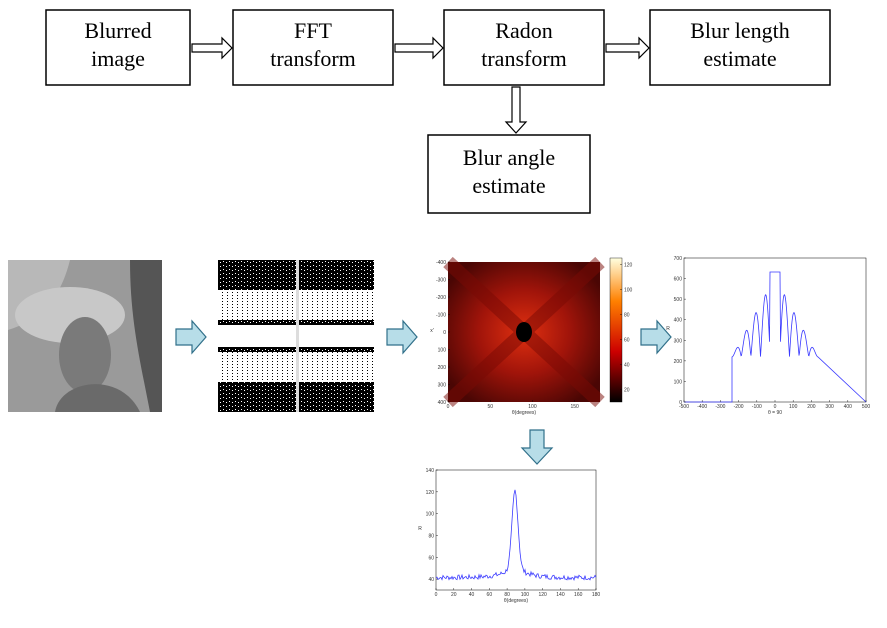 This screenshot has height=628, width=887. What do you see at coordinates (431, 580) in the screenshot?
I see `y-tick-label: 40` at bounding box center [431, 580].